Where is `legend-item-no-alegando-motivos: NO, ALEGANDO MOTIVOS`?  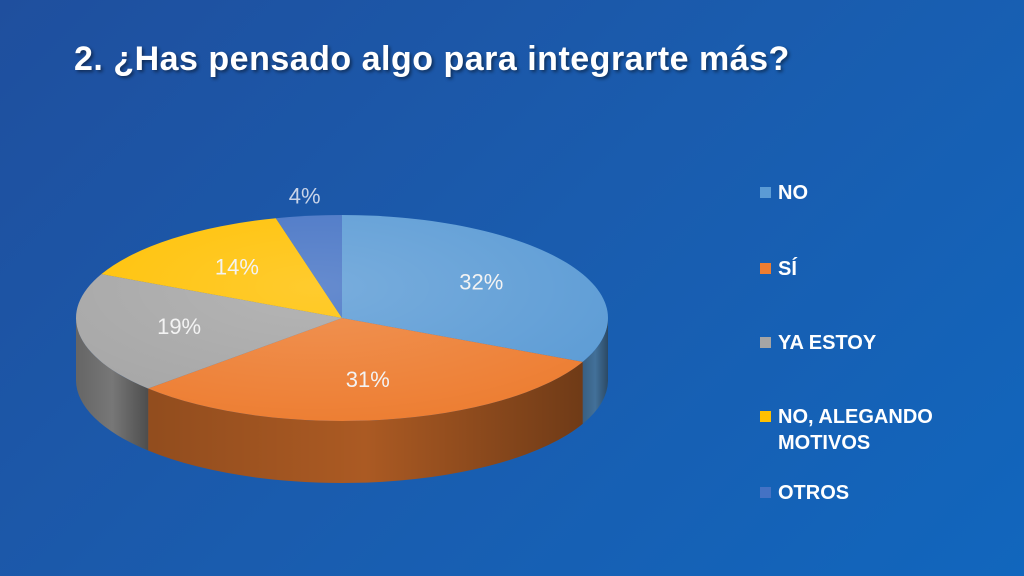 legend-item-no-alegando-motivos: NO, ALEGANDO MOTIVOS is located at coordinates (864, 430).